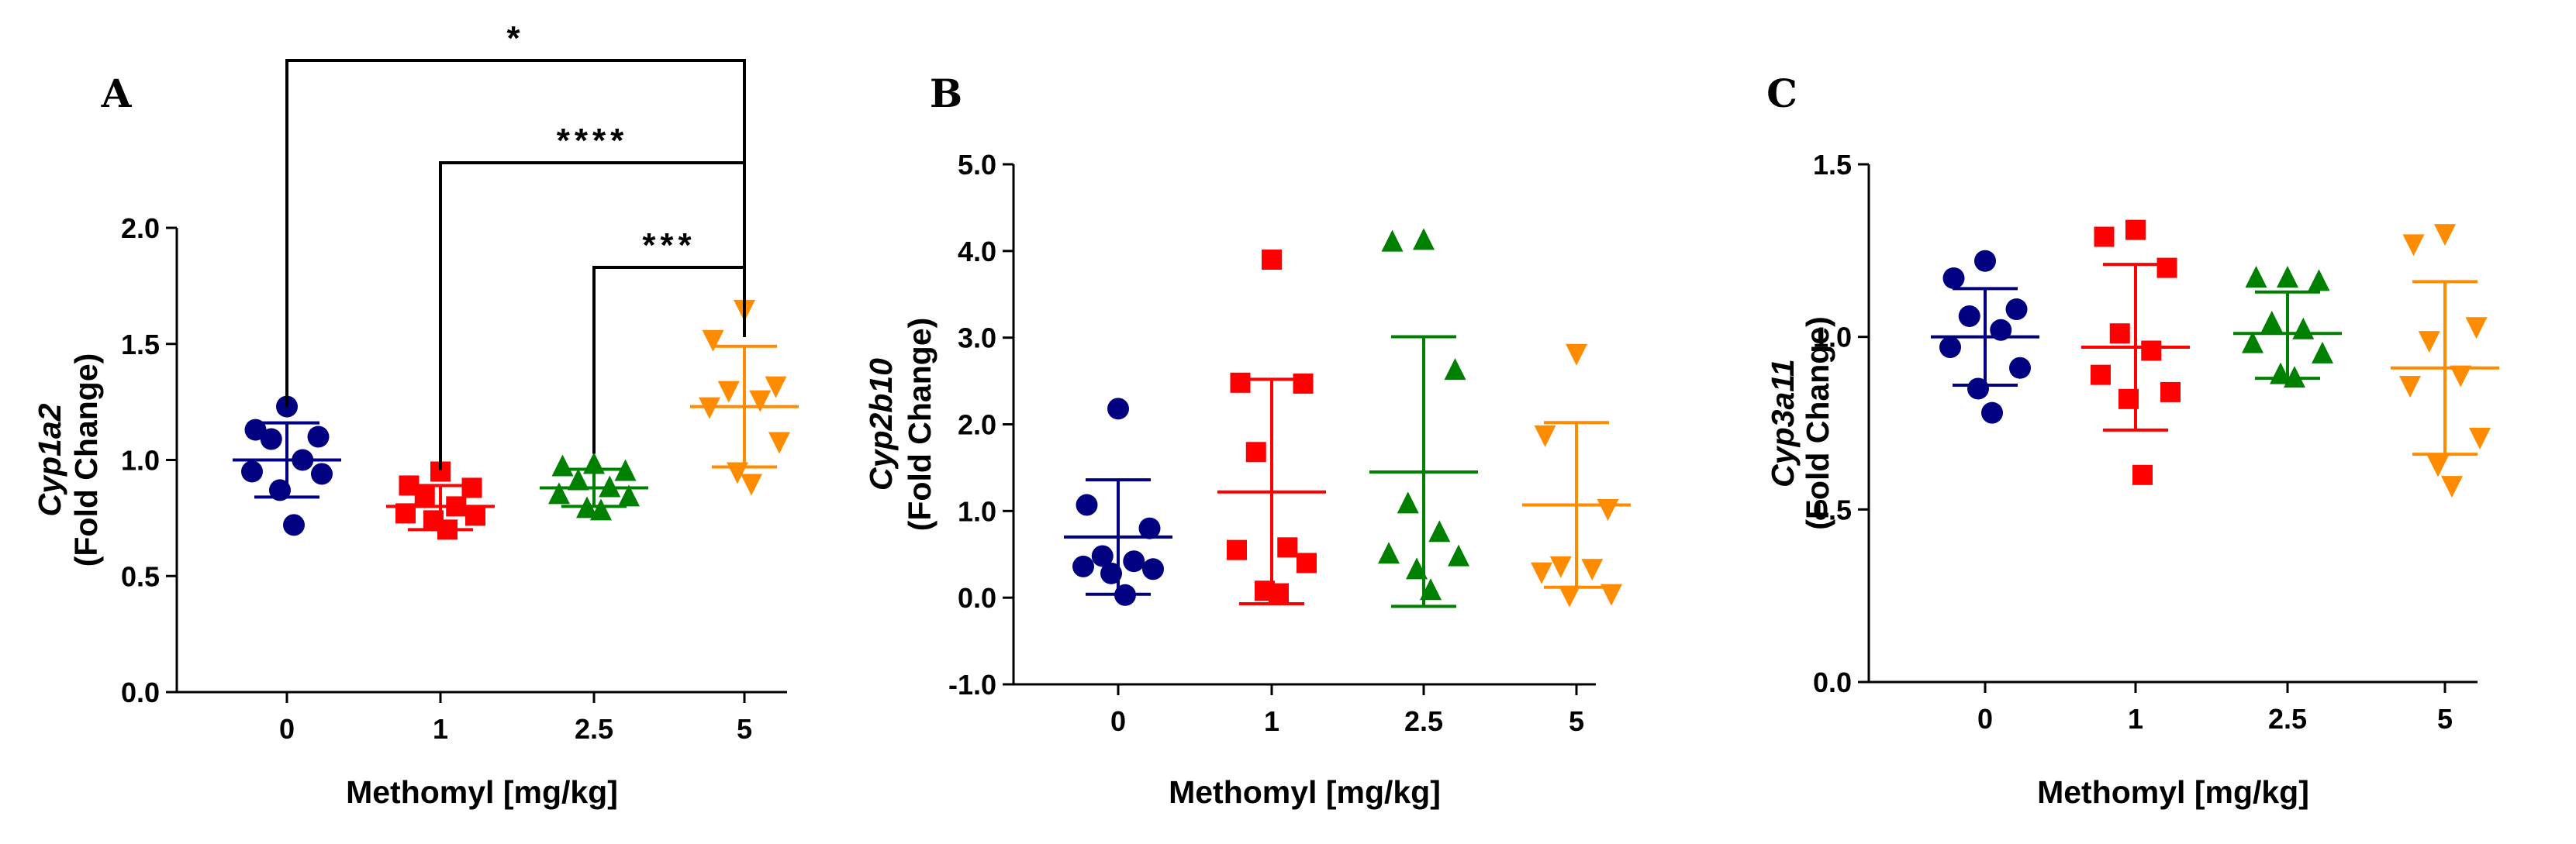 The width and height of the screenshot is (2576, 844). What do you see at coordinates (972, 685) in the screenshot?
I see `y-tick-label: -1.0` at bounding box center [972, 685].